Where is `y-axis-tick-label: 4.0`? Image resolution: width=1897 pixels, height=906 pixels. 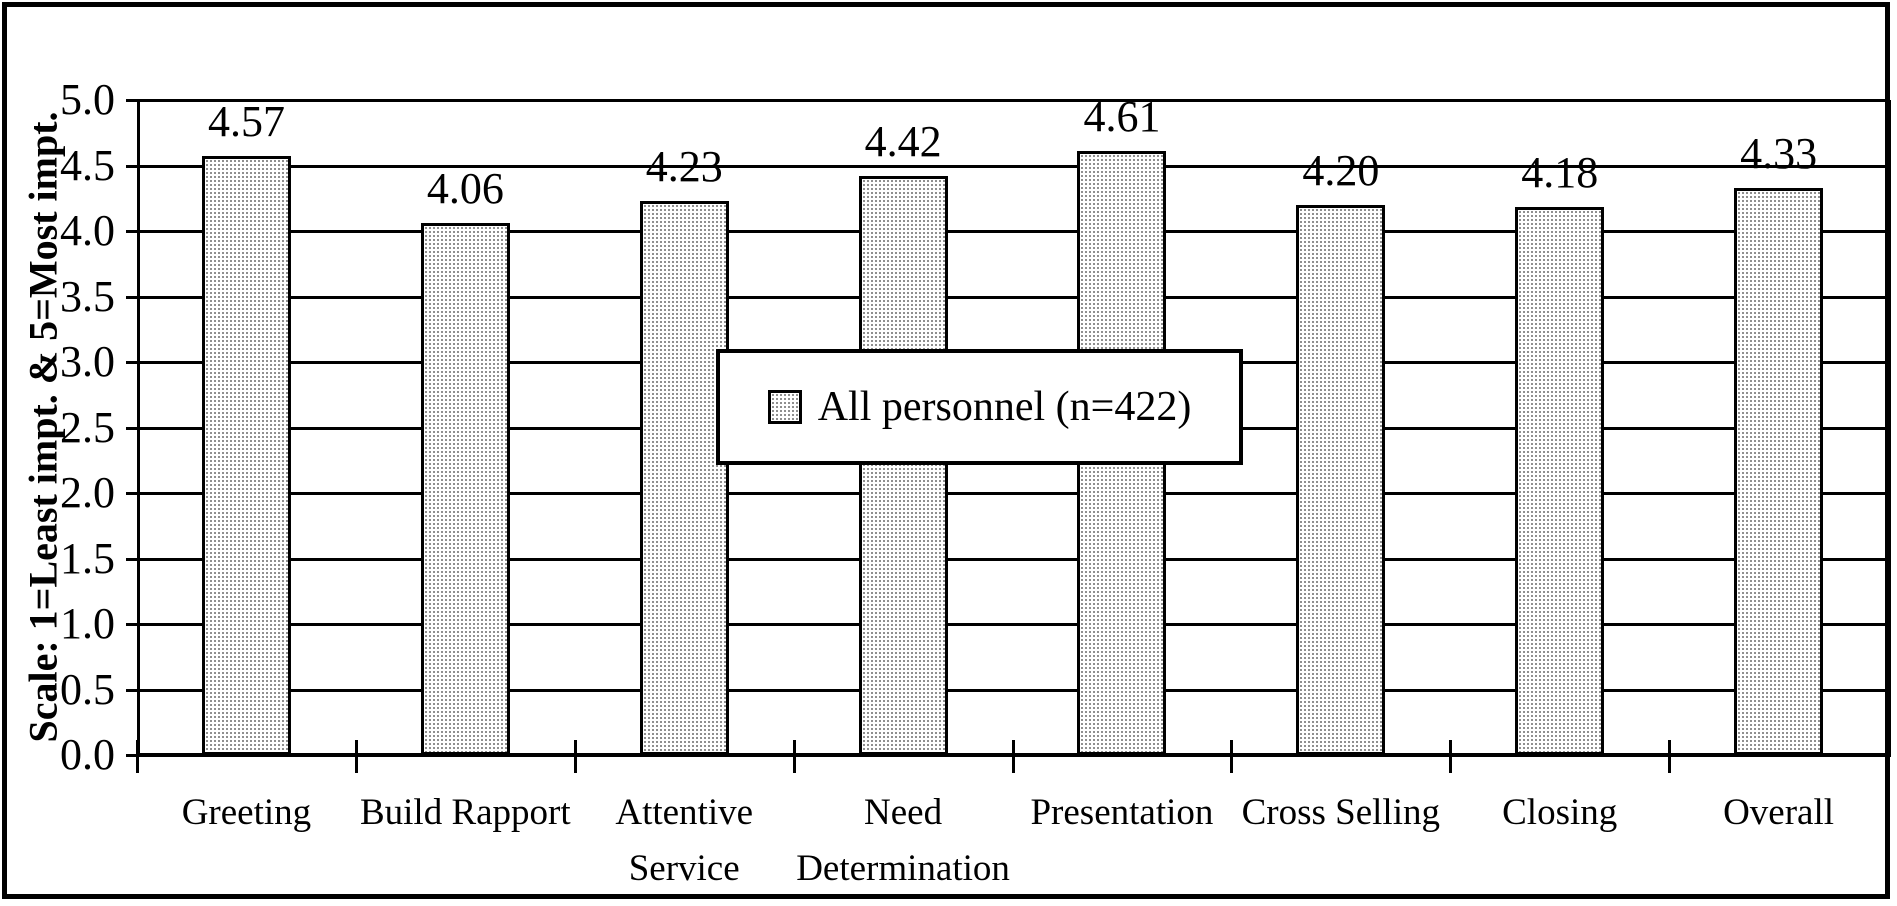
y-axis-tick-label: 4.0 is located at coordinates (87, 230).